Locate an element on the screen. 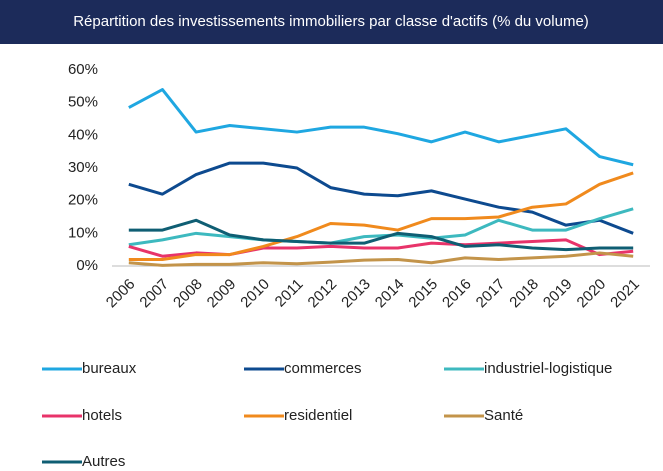 Image resolution: width=663 pixels, height=471 pixels. x-tick-label: 2016 is located at coordinates (457, 294).